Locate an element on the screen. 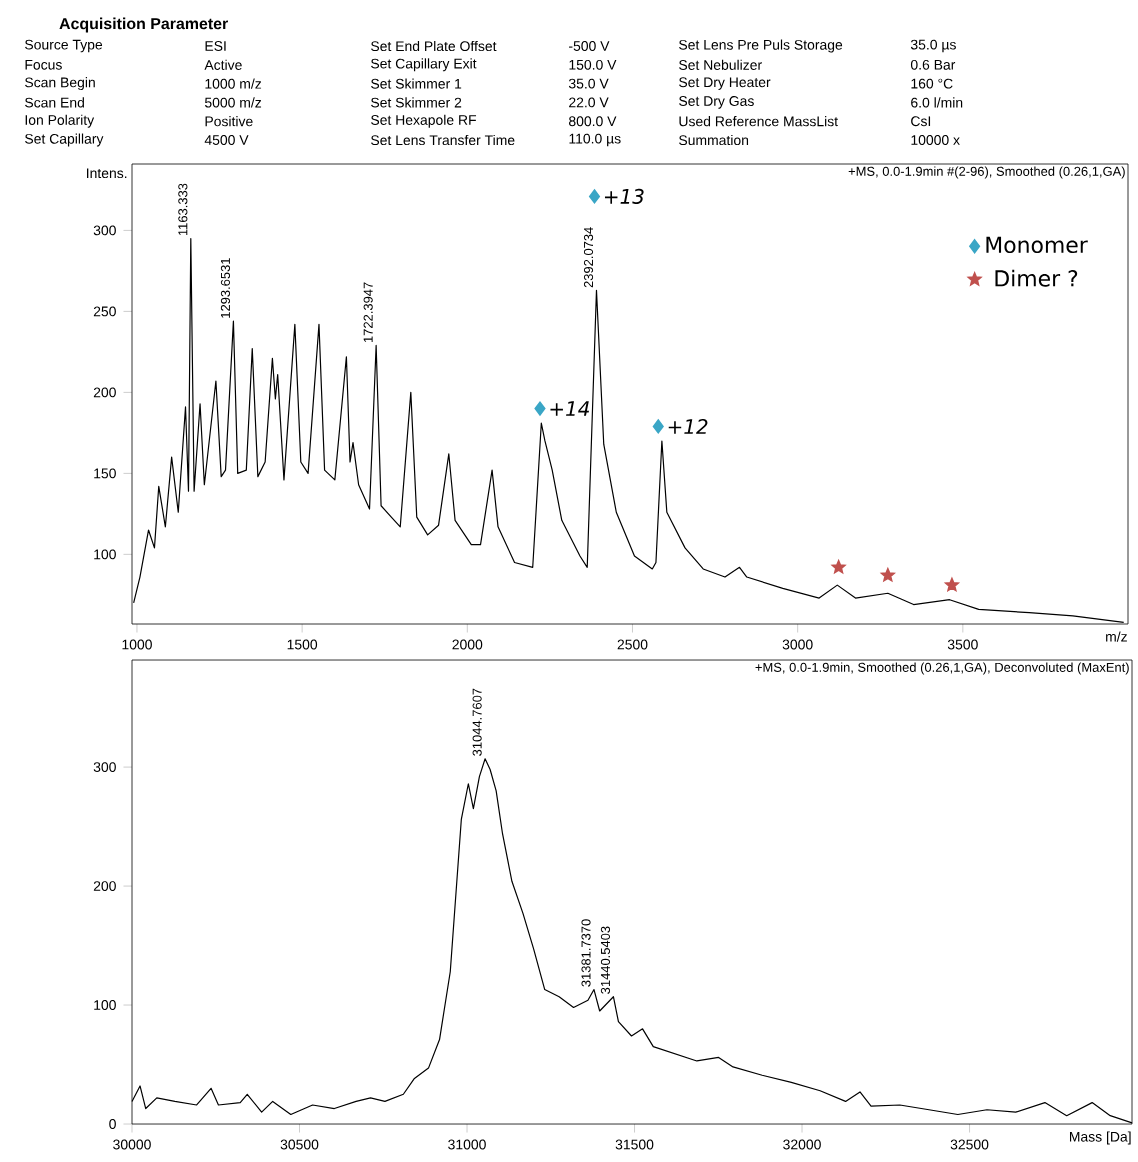 This screenshot has height=1162, width=1138. annotation: +14 is located at coordinates (569, 408).